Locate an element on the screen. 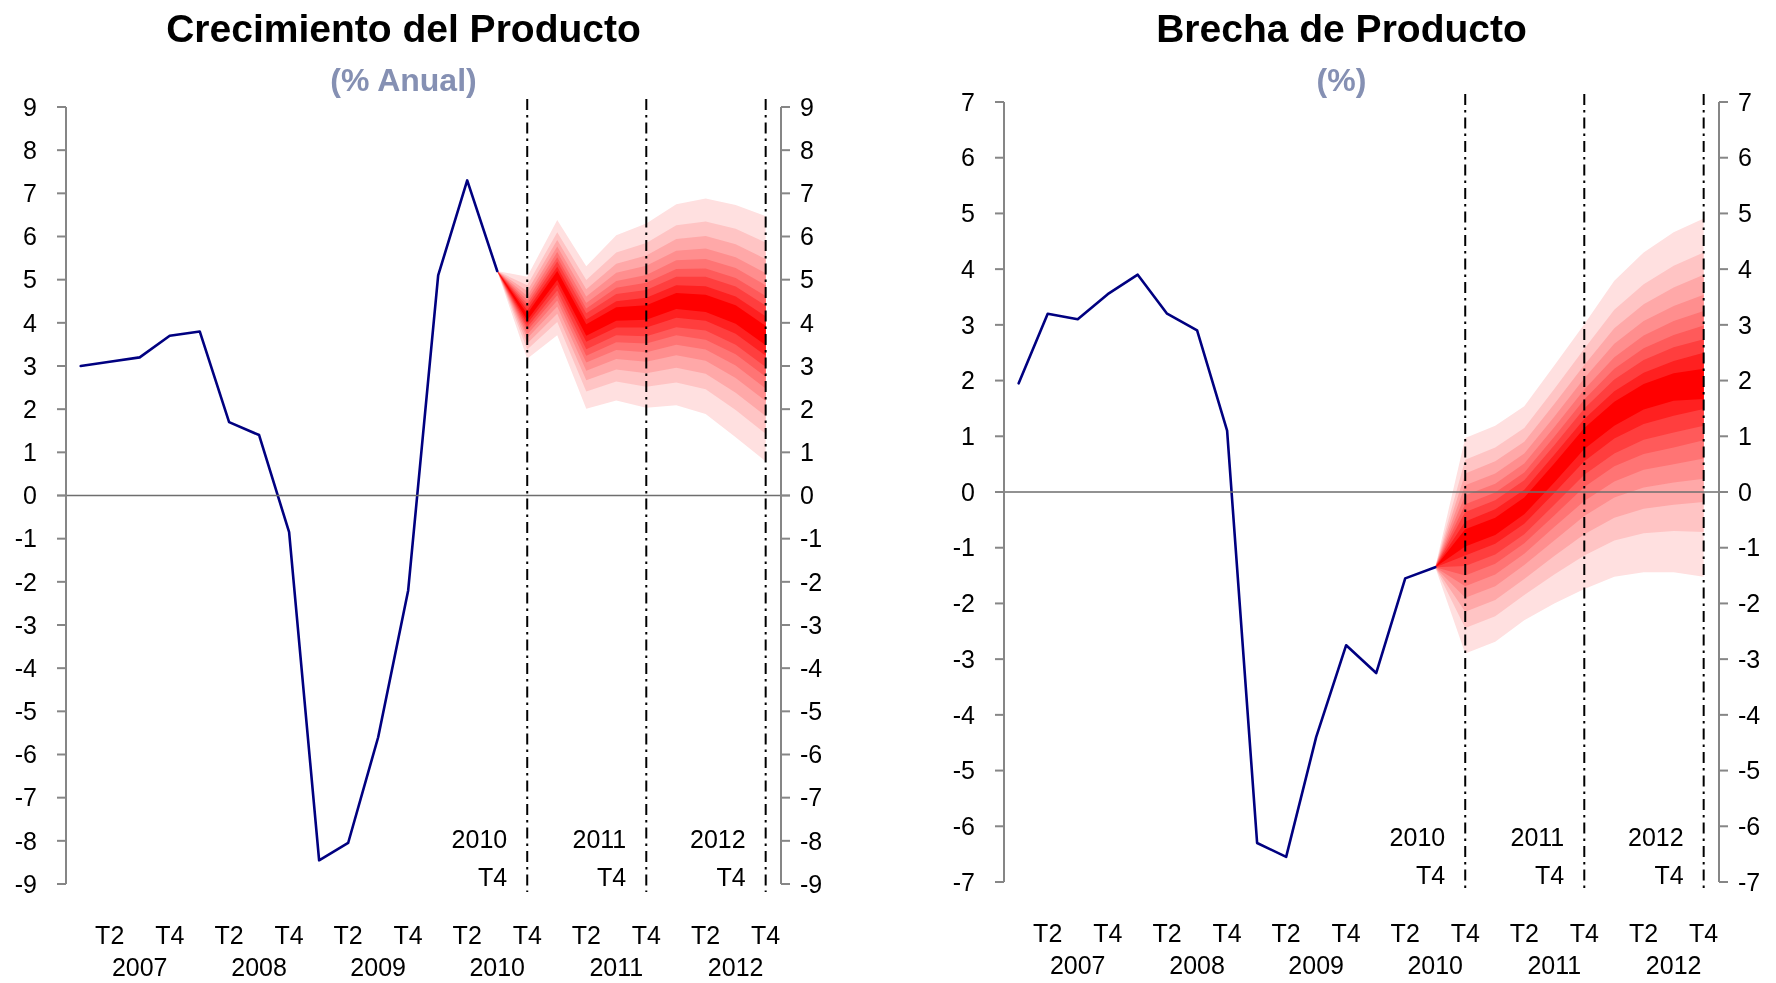  y-tick-label: 8 is located at coordinates (30, 149).